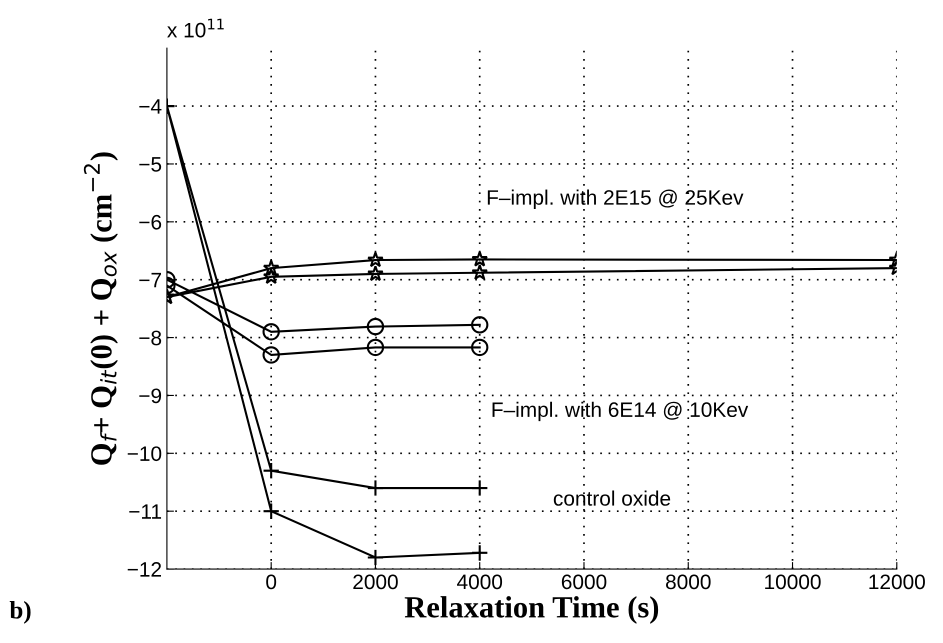  I want to click on annotation: F–impl. with 6E14 @ 10Kev, so click(620, 412).